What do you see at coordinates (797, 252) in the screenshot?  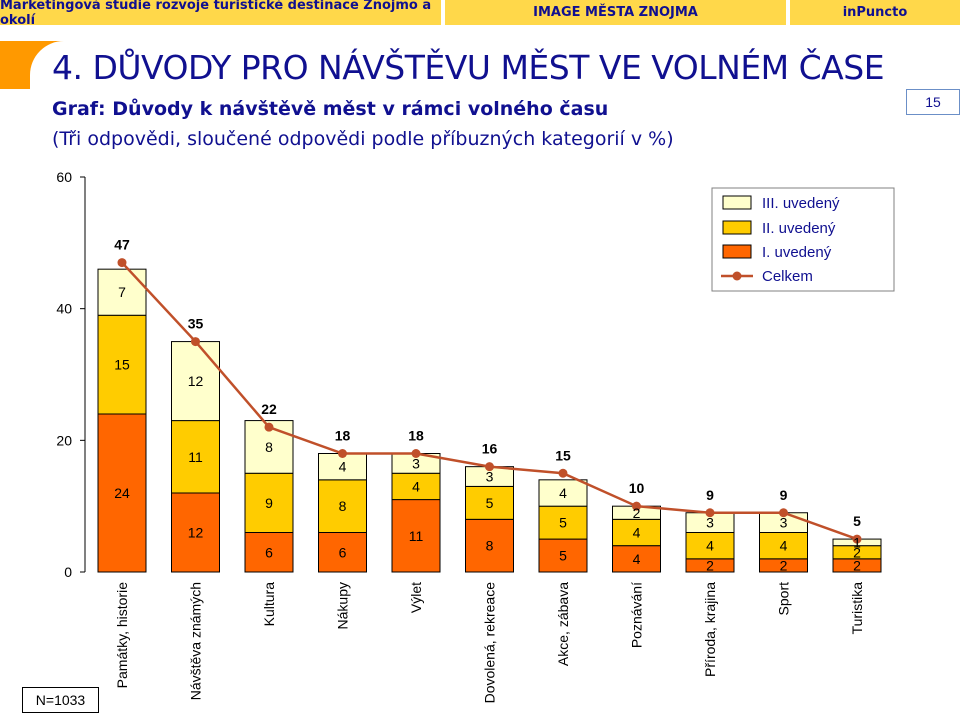 I see `legend-label: I. uvedený` at bounding box center [797, 252].